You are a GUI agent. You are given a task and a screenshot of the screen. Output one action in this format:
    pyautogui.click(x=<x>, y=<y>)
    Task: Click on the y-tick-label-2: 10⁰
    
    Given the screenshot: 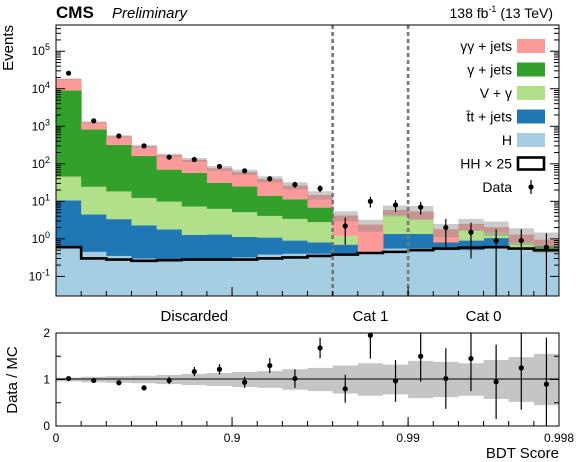 What is the action you would take?
    pyautogui.click(x=41, y=238)
    